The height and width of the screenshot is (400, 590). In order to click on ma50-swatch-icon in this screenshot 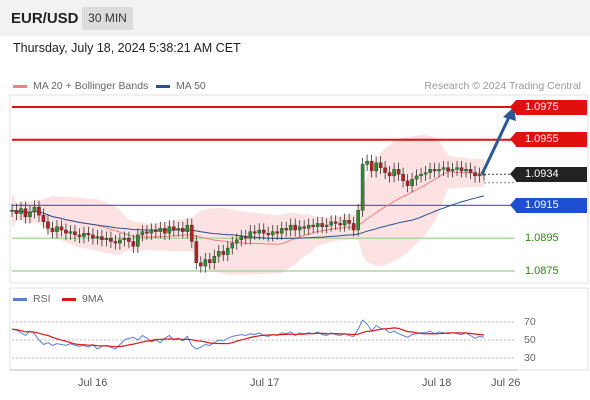, I will do `click(163, 86)`.